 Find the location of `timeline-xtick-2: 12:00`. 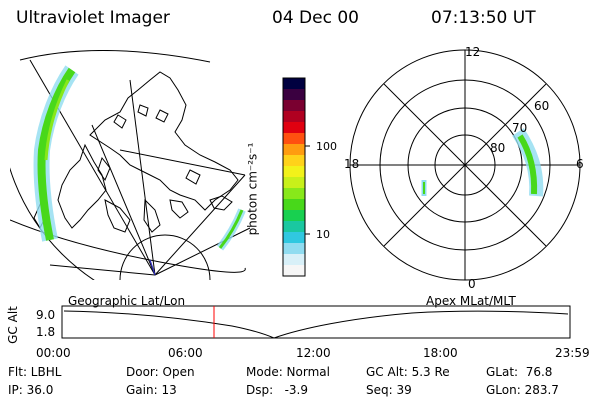

timeline-xtick-2: 12:00 is located at coordinates (313, 353).